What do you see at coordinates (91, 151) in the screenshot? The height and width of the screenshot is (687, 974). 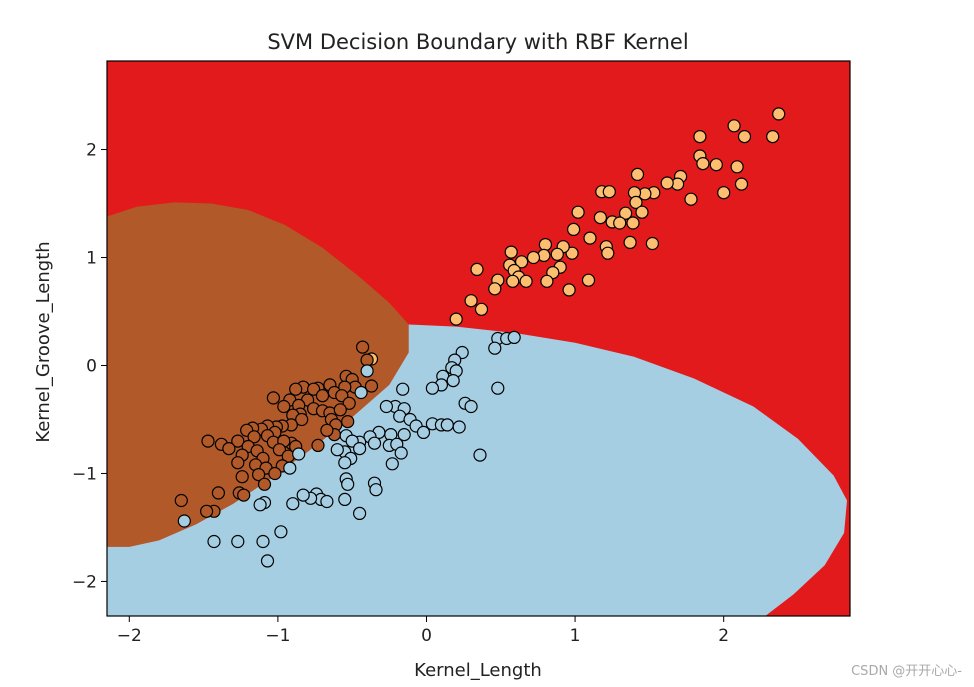 I see `y-tick-label: 2` at bounding box center [91, 151].